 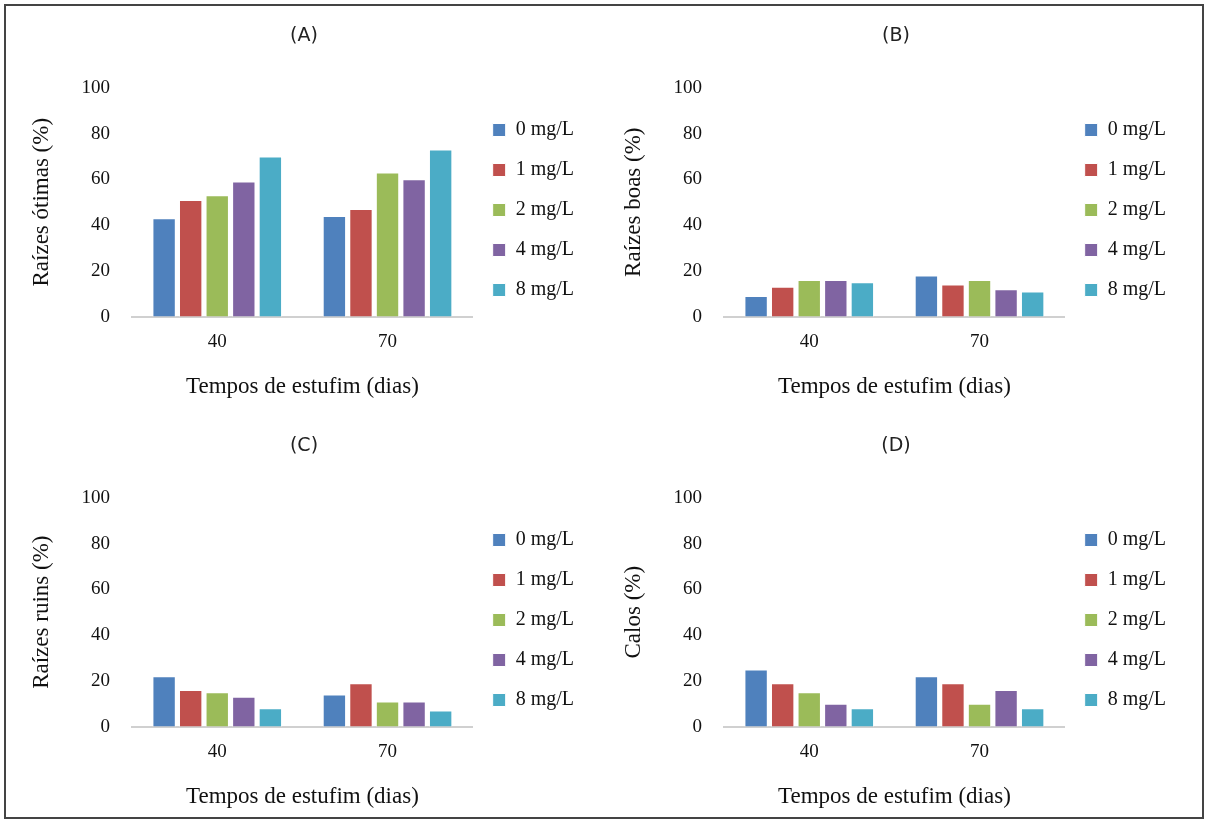 What do you see at coordinates (632, 202) in the screenshot?
I see `y-axis-title: Raízes boas (%)` at bounding box center [632, 202].